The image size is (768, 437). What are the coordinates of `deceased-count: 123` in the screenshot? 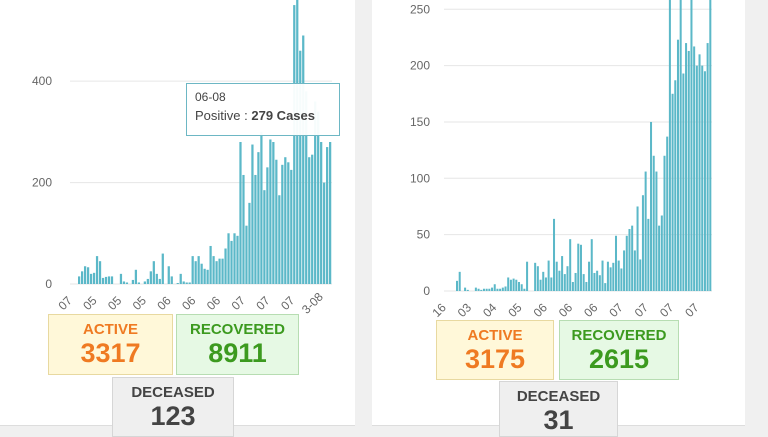 It's located at (173, 416).